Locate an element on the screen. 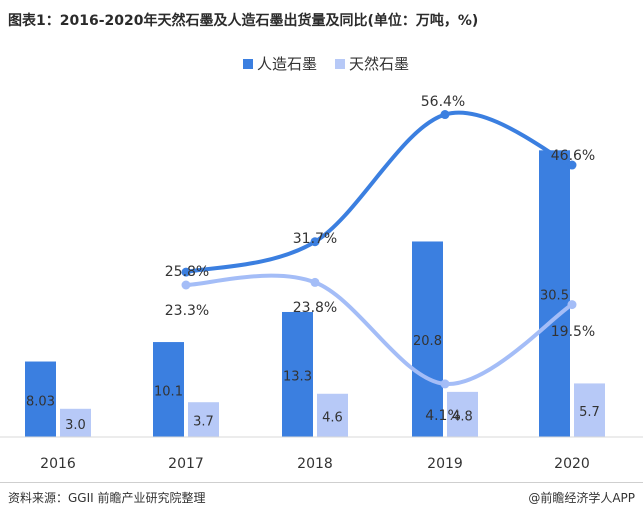 The width and height of the screenshot is (643, 520). growth-point-artificial-2018 is located at coordinates (315, 242).